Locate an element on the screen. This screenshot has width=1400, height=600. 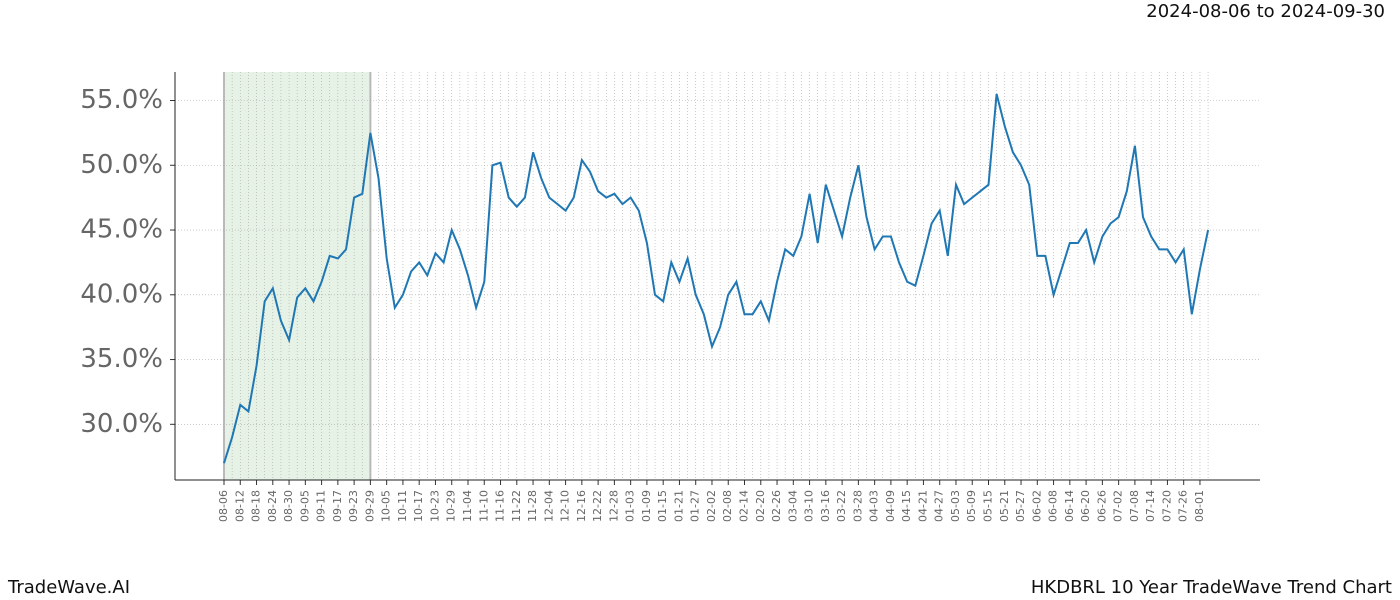
x-tick-label: 07-08 is located at coordinates (1134, 506).